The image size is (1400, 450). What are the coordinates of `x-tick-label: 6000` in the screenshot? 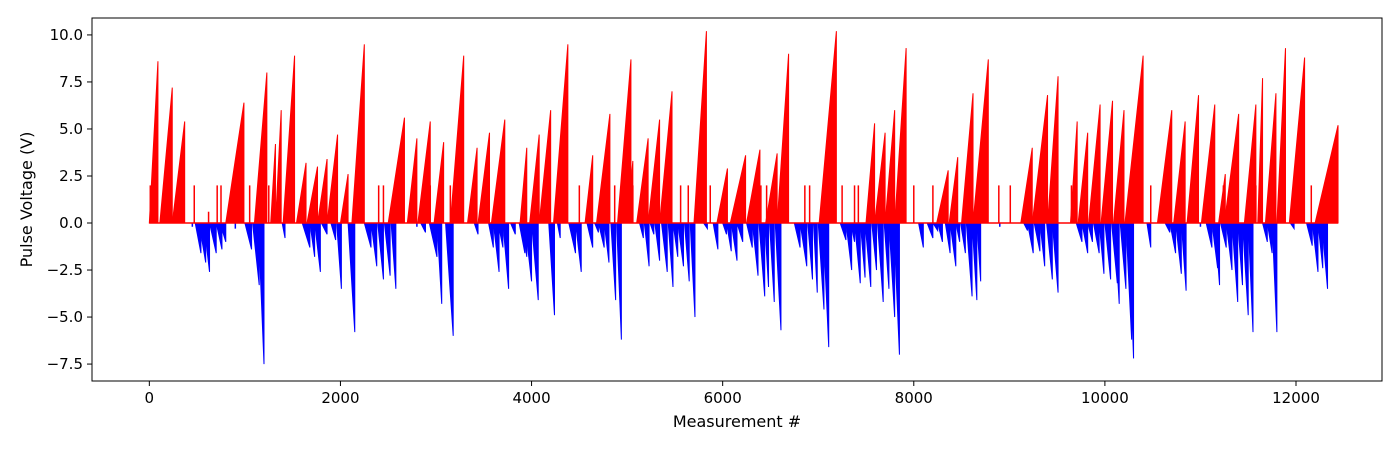 It's located at (723, 398).